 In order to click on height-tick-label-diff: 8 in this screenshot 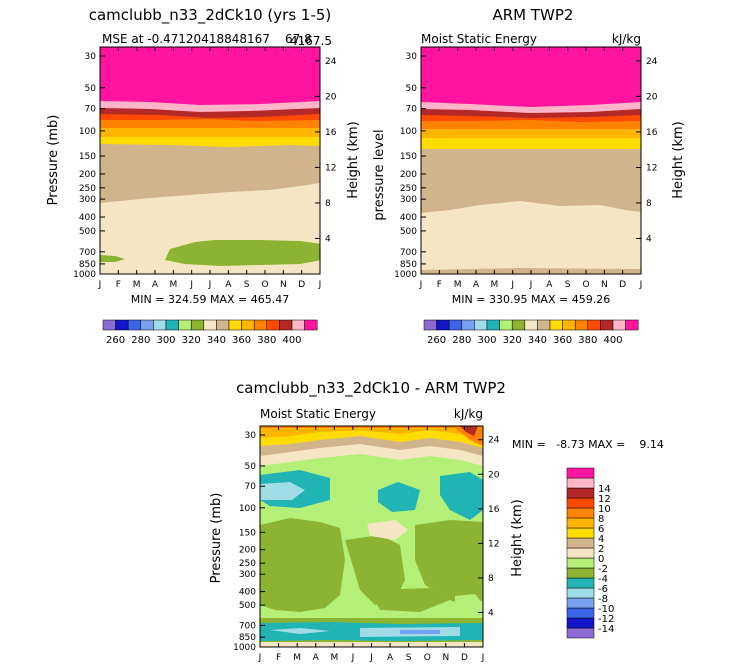, I will do `click(491, 579)`.